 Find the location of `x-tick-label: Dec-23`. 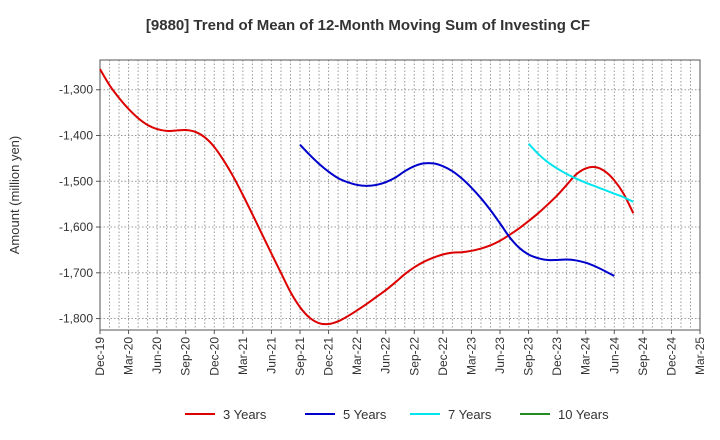

x-tick-label: Dec-23 is located at coordinates (557, 356).